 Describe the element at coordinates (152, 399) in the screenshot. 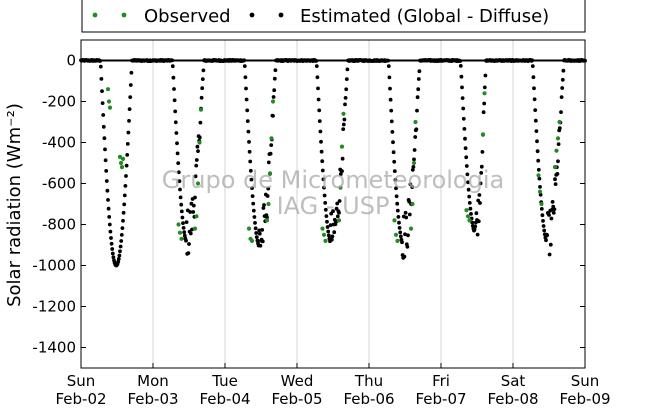

I see `x-tick-date: Feb-03` at that location.